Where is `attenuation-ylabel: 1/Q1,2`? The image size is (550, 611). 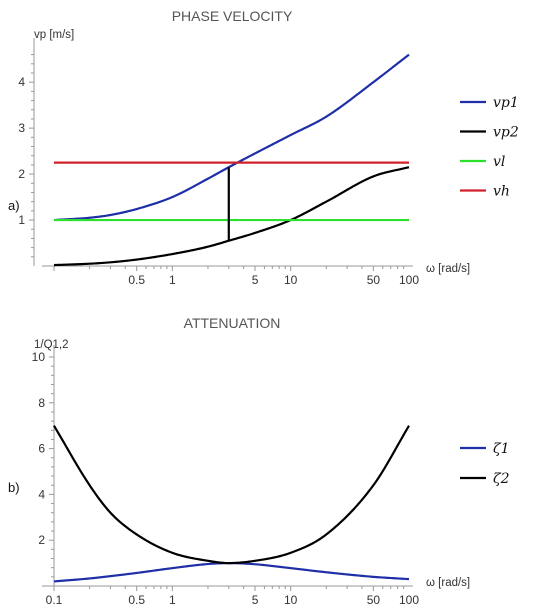
attenuation-ylabel: 1/Q1,2 is located at coordinates (51, 345).